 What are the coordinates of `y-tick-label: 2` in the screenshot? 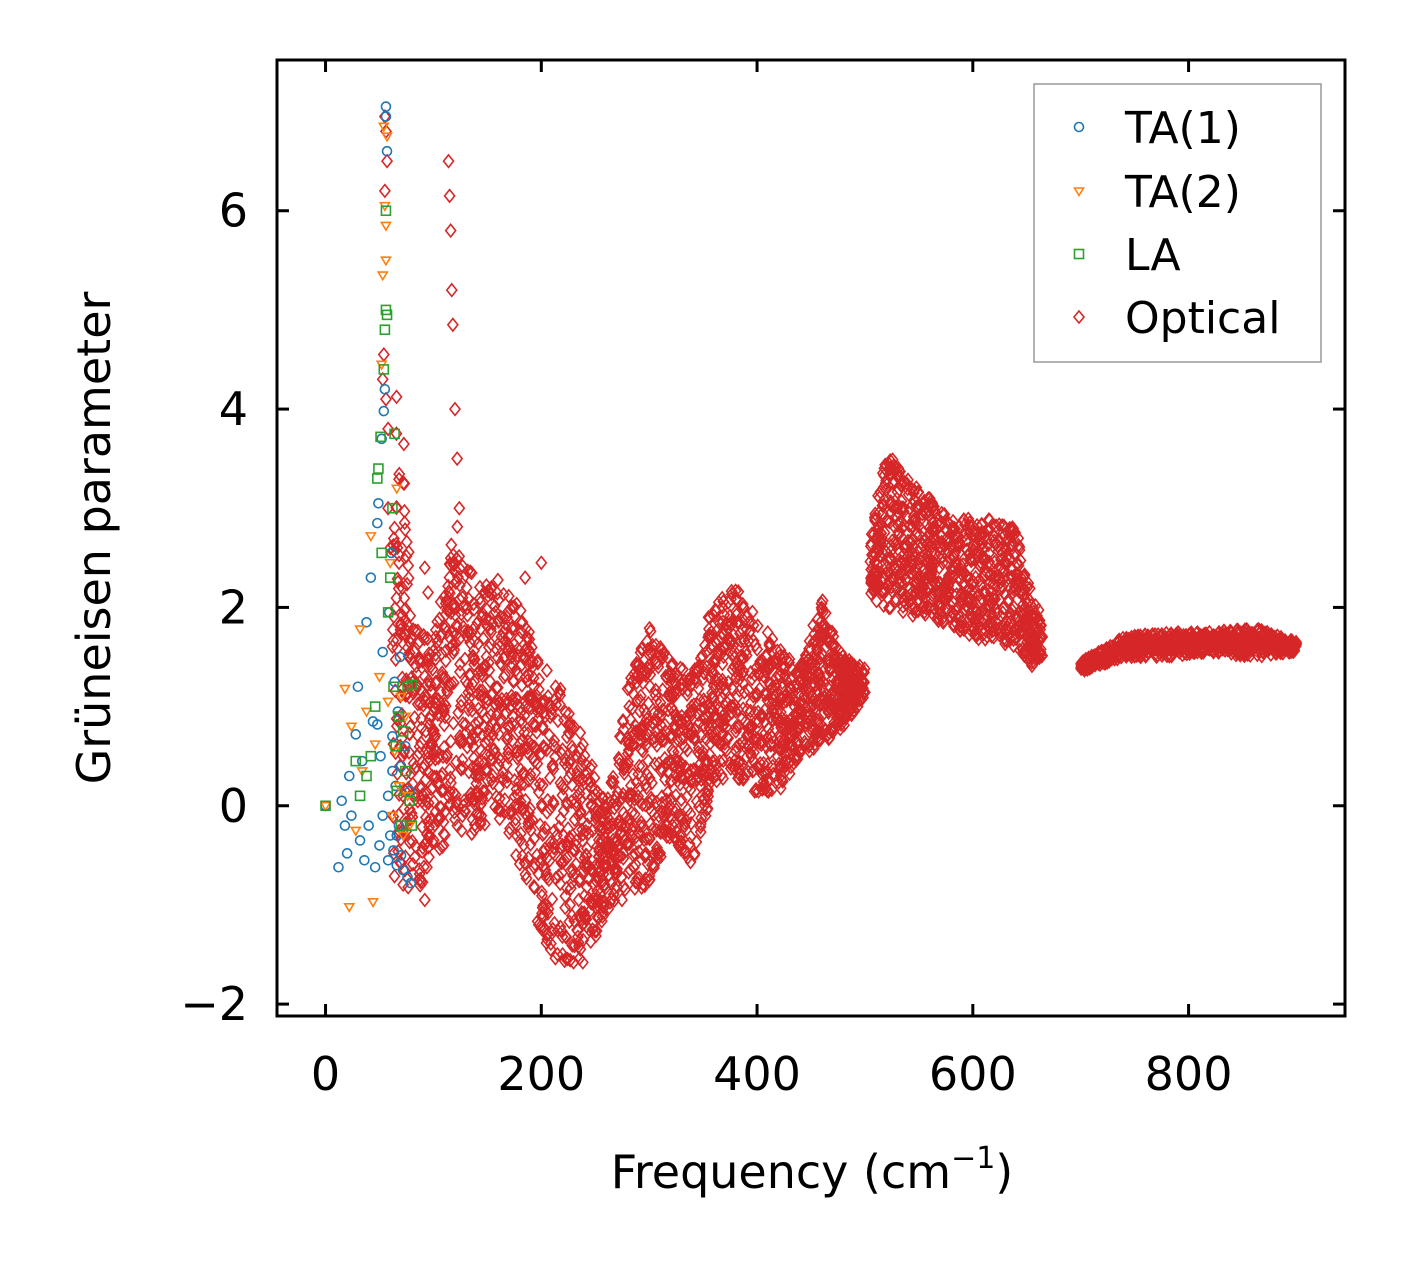 It's located at (233, 607).